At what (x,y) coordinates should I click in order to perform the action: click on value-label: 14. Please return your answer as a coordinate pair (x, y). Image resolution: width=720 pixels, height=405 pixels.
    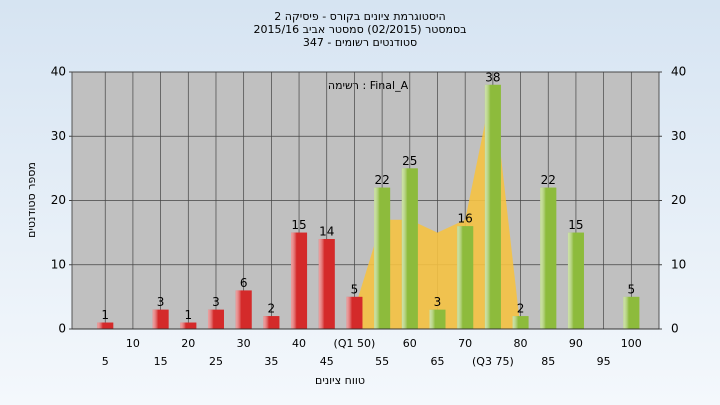
    Looking at the image, I should click on (326, 232).